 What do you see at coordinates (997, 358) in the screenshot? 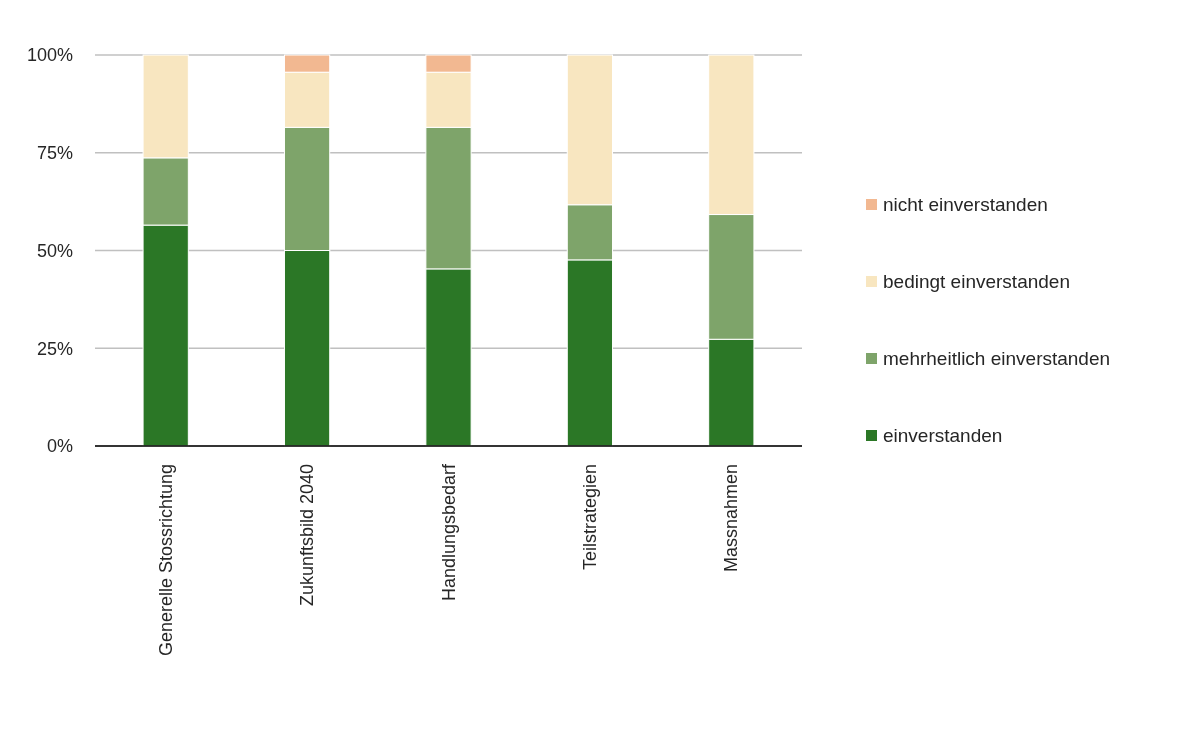
I see `legend-label: mehrheitlich einverstanden` at bounding box center [997, 358].